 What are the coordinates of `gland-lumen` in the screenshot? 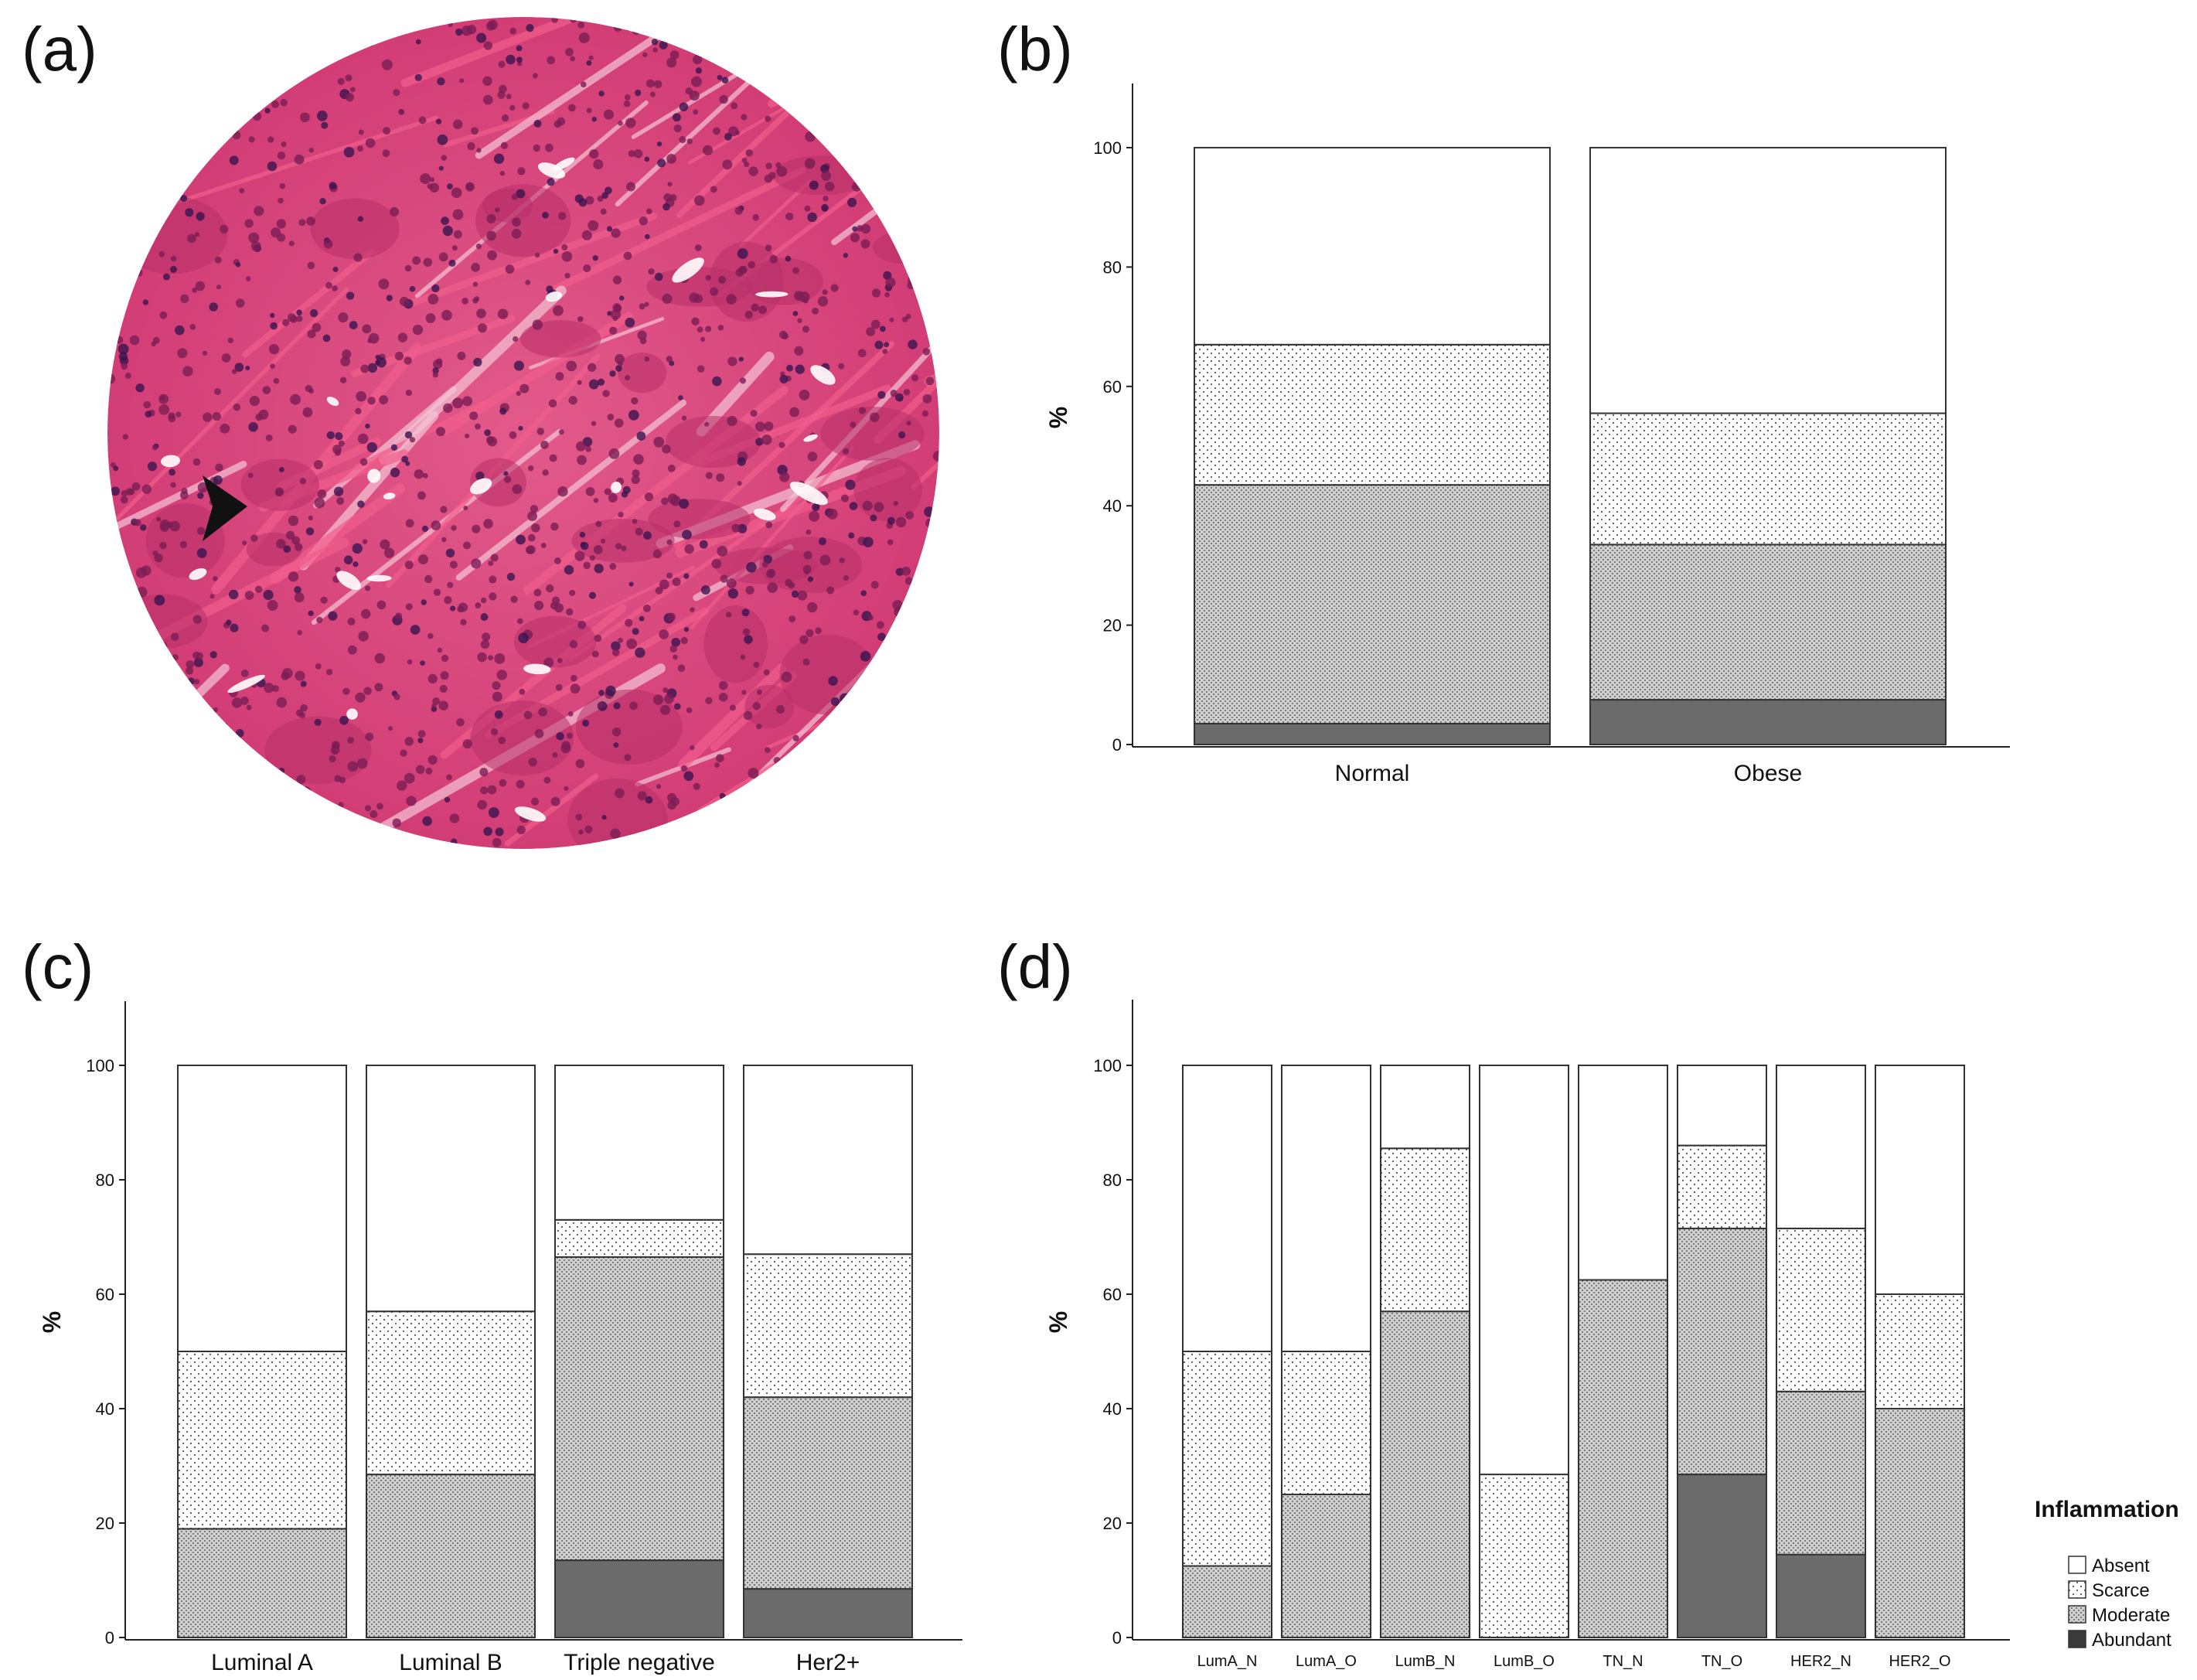 It's located at (389, 495).